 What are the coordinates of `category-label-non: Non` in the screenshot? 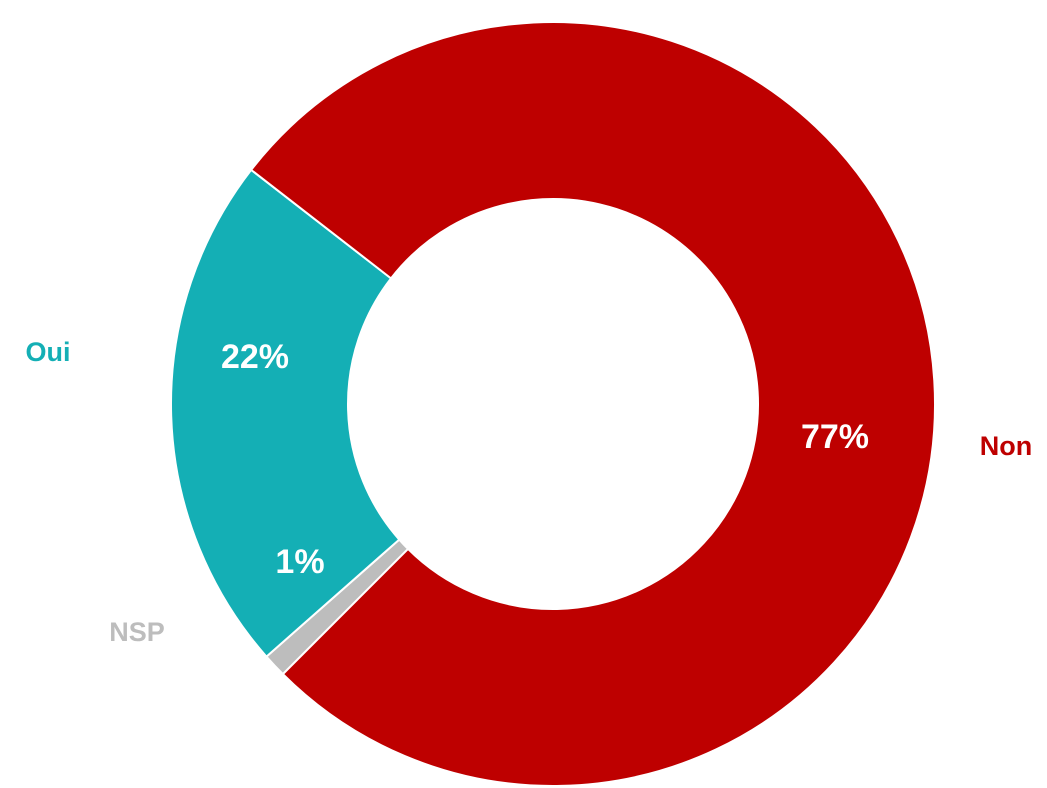 It's located at (1006, 446).